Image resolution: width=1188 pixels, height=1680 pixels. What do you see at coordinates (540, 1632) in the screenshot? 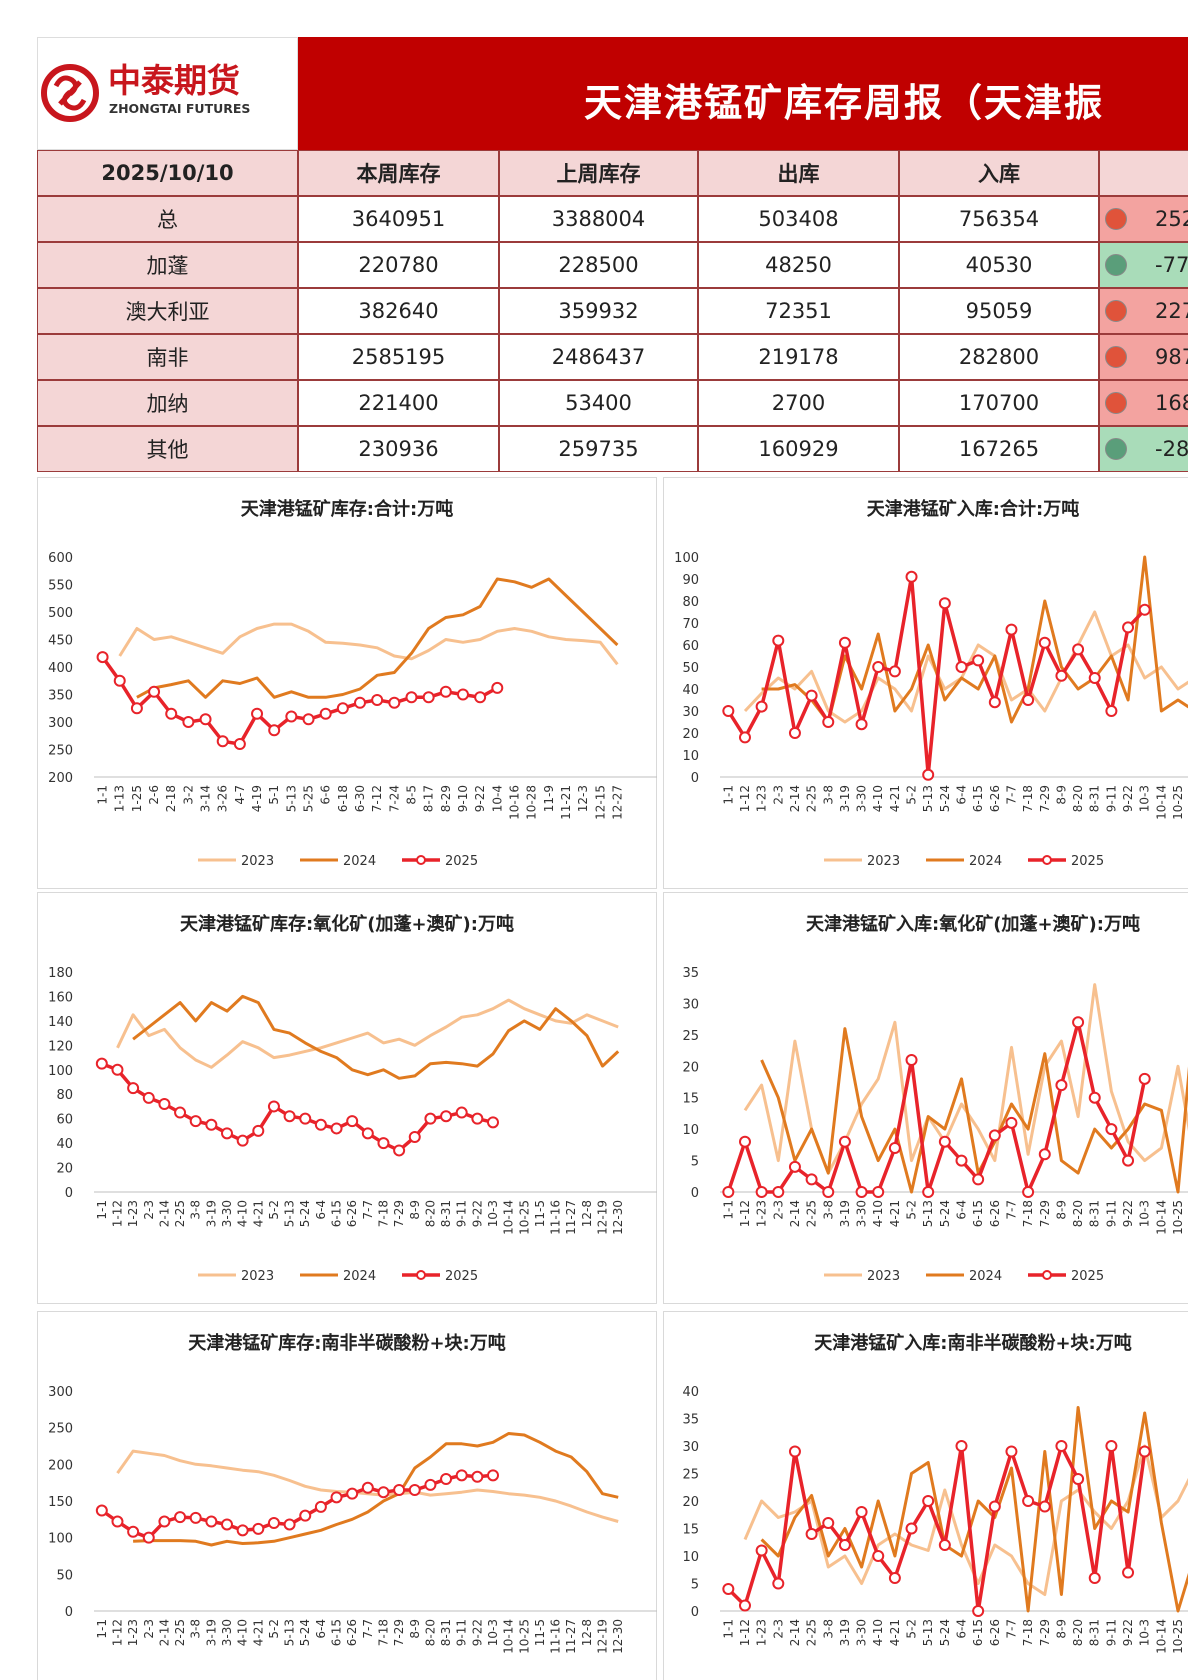
I see `x-tick-label: 11-5` at bounding box center [540, 1632].